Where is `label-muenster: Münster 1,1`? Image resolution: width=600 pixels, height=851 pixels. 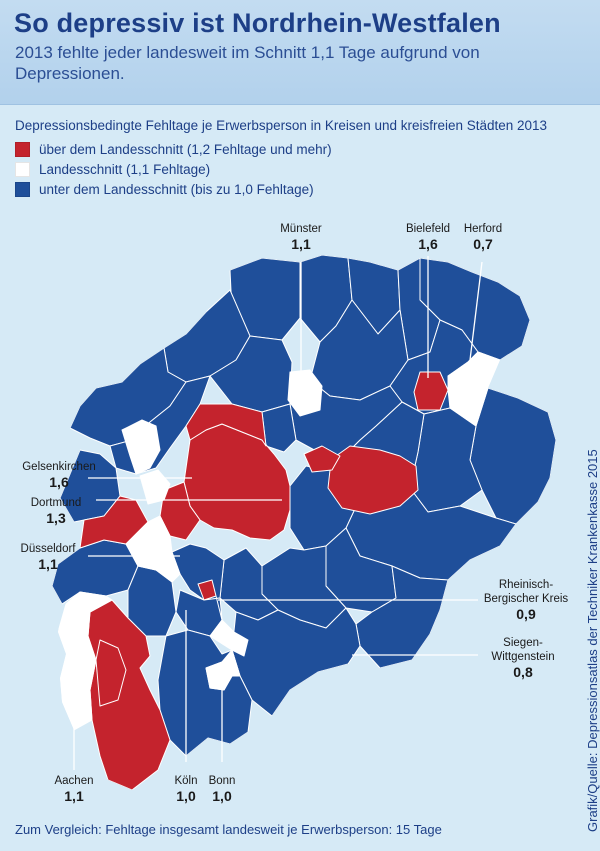 label-muenster: Münster 1,1 is located at coordinates (301, 237).